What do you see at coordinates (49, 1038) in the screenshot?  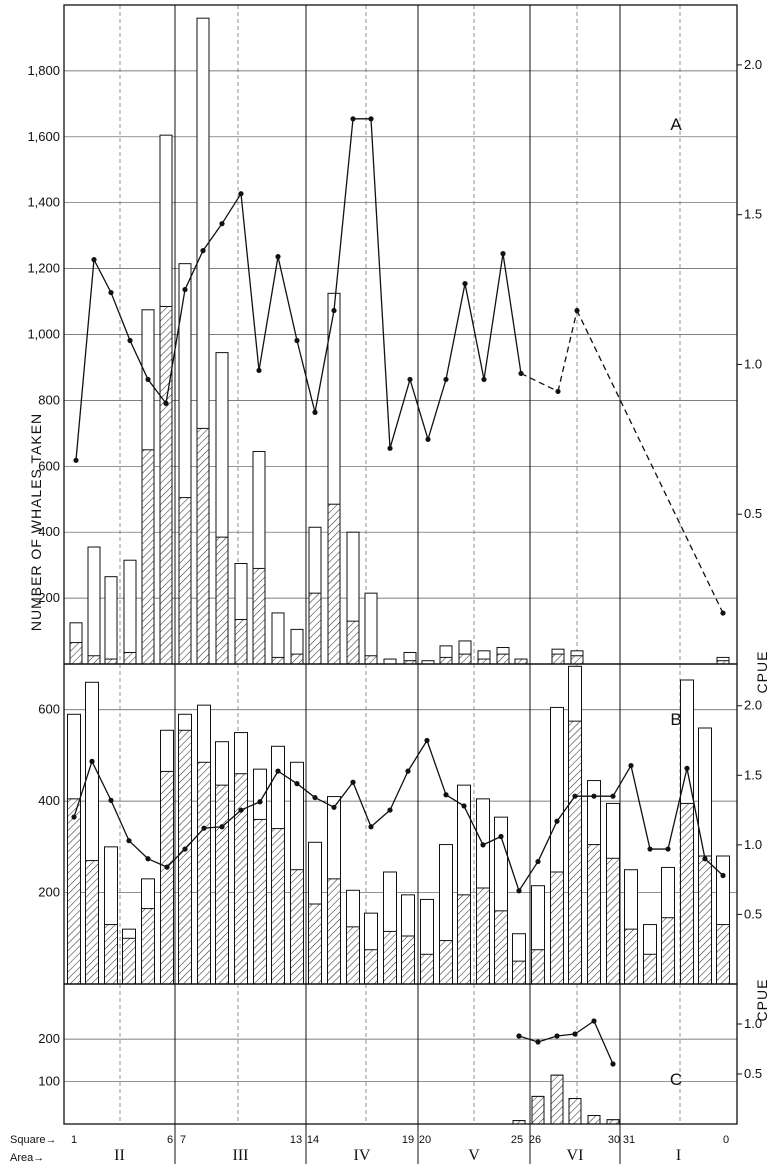 I see `y-tick-label-c: 200` at bounding box center [49, 1038].